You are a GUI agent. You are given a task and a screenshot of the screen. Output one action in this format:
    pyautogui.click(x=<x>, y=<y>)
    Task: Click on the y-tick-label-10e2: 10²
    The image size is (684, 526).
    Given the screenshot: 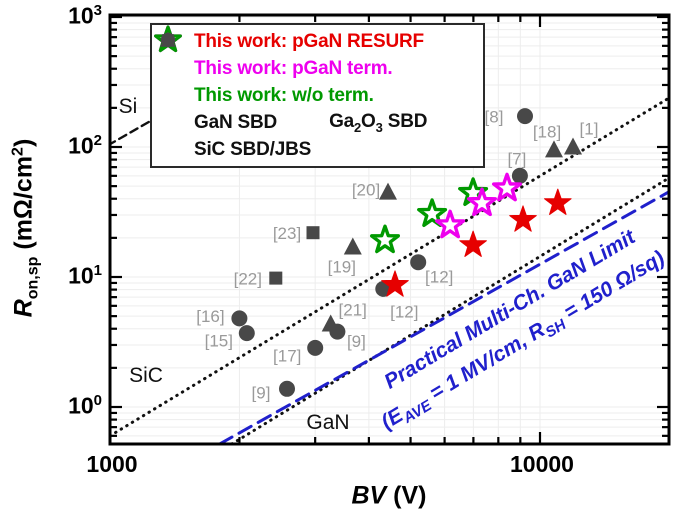 What is the action you would take?
    pyautogui.click(x=85, y=145)
    